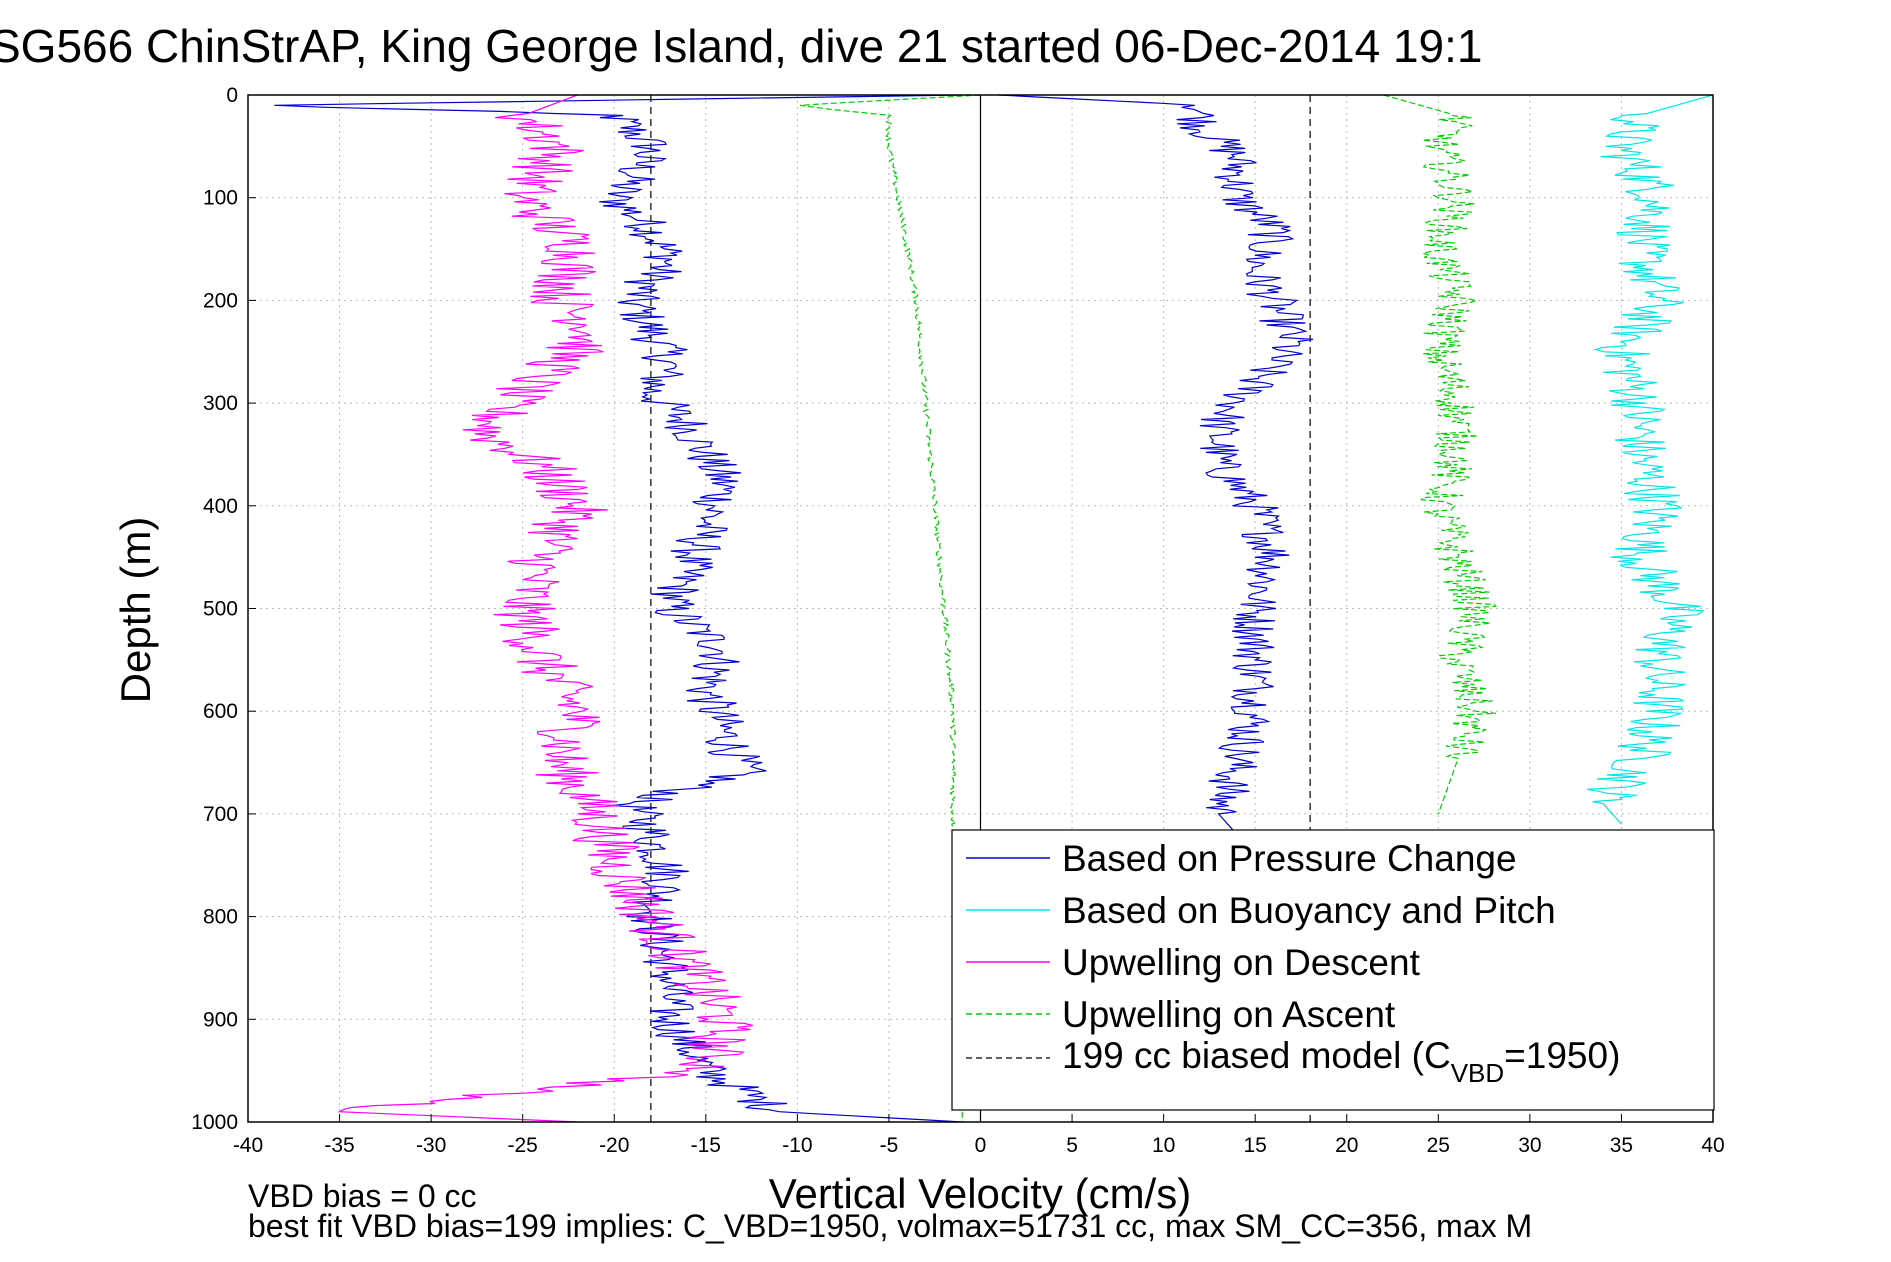 The width and height of the screenshot is (1891, 1262). Describe the element at coordinates (220, 300) in the screenshot. I see `y-tick-label: 200` at that location.